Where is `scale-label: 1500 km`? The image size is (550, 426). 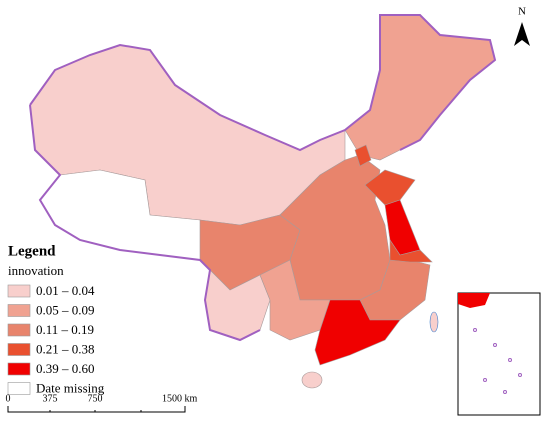 scale-label: 1500 km is located at coordinates (180, 398).